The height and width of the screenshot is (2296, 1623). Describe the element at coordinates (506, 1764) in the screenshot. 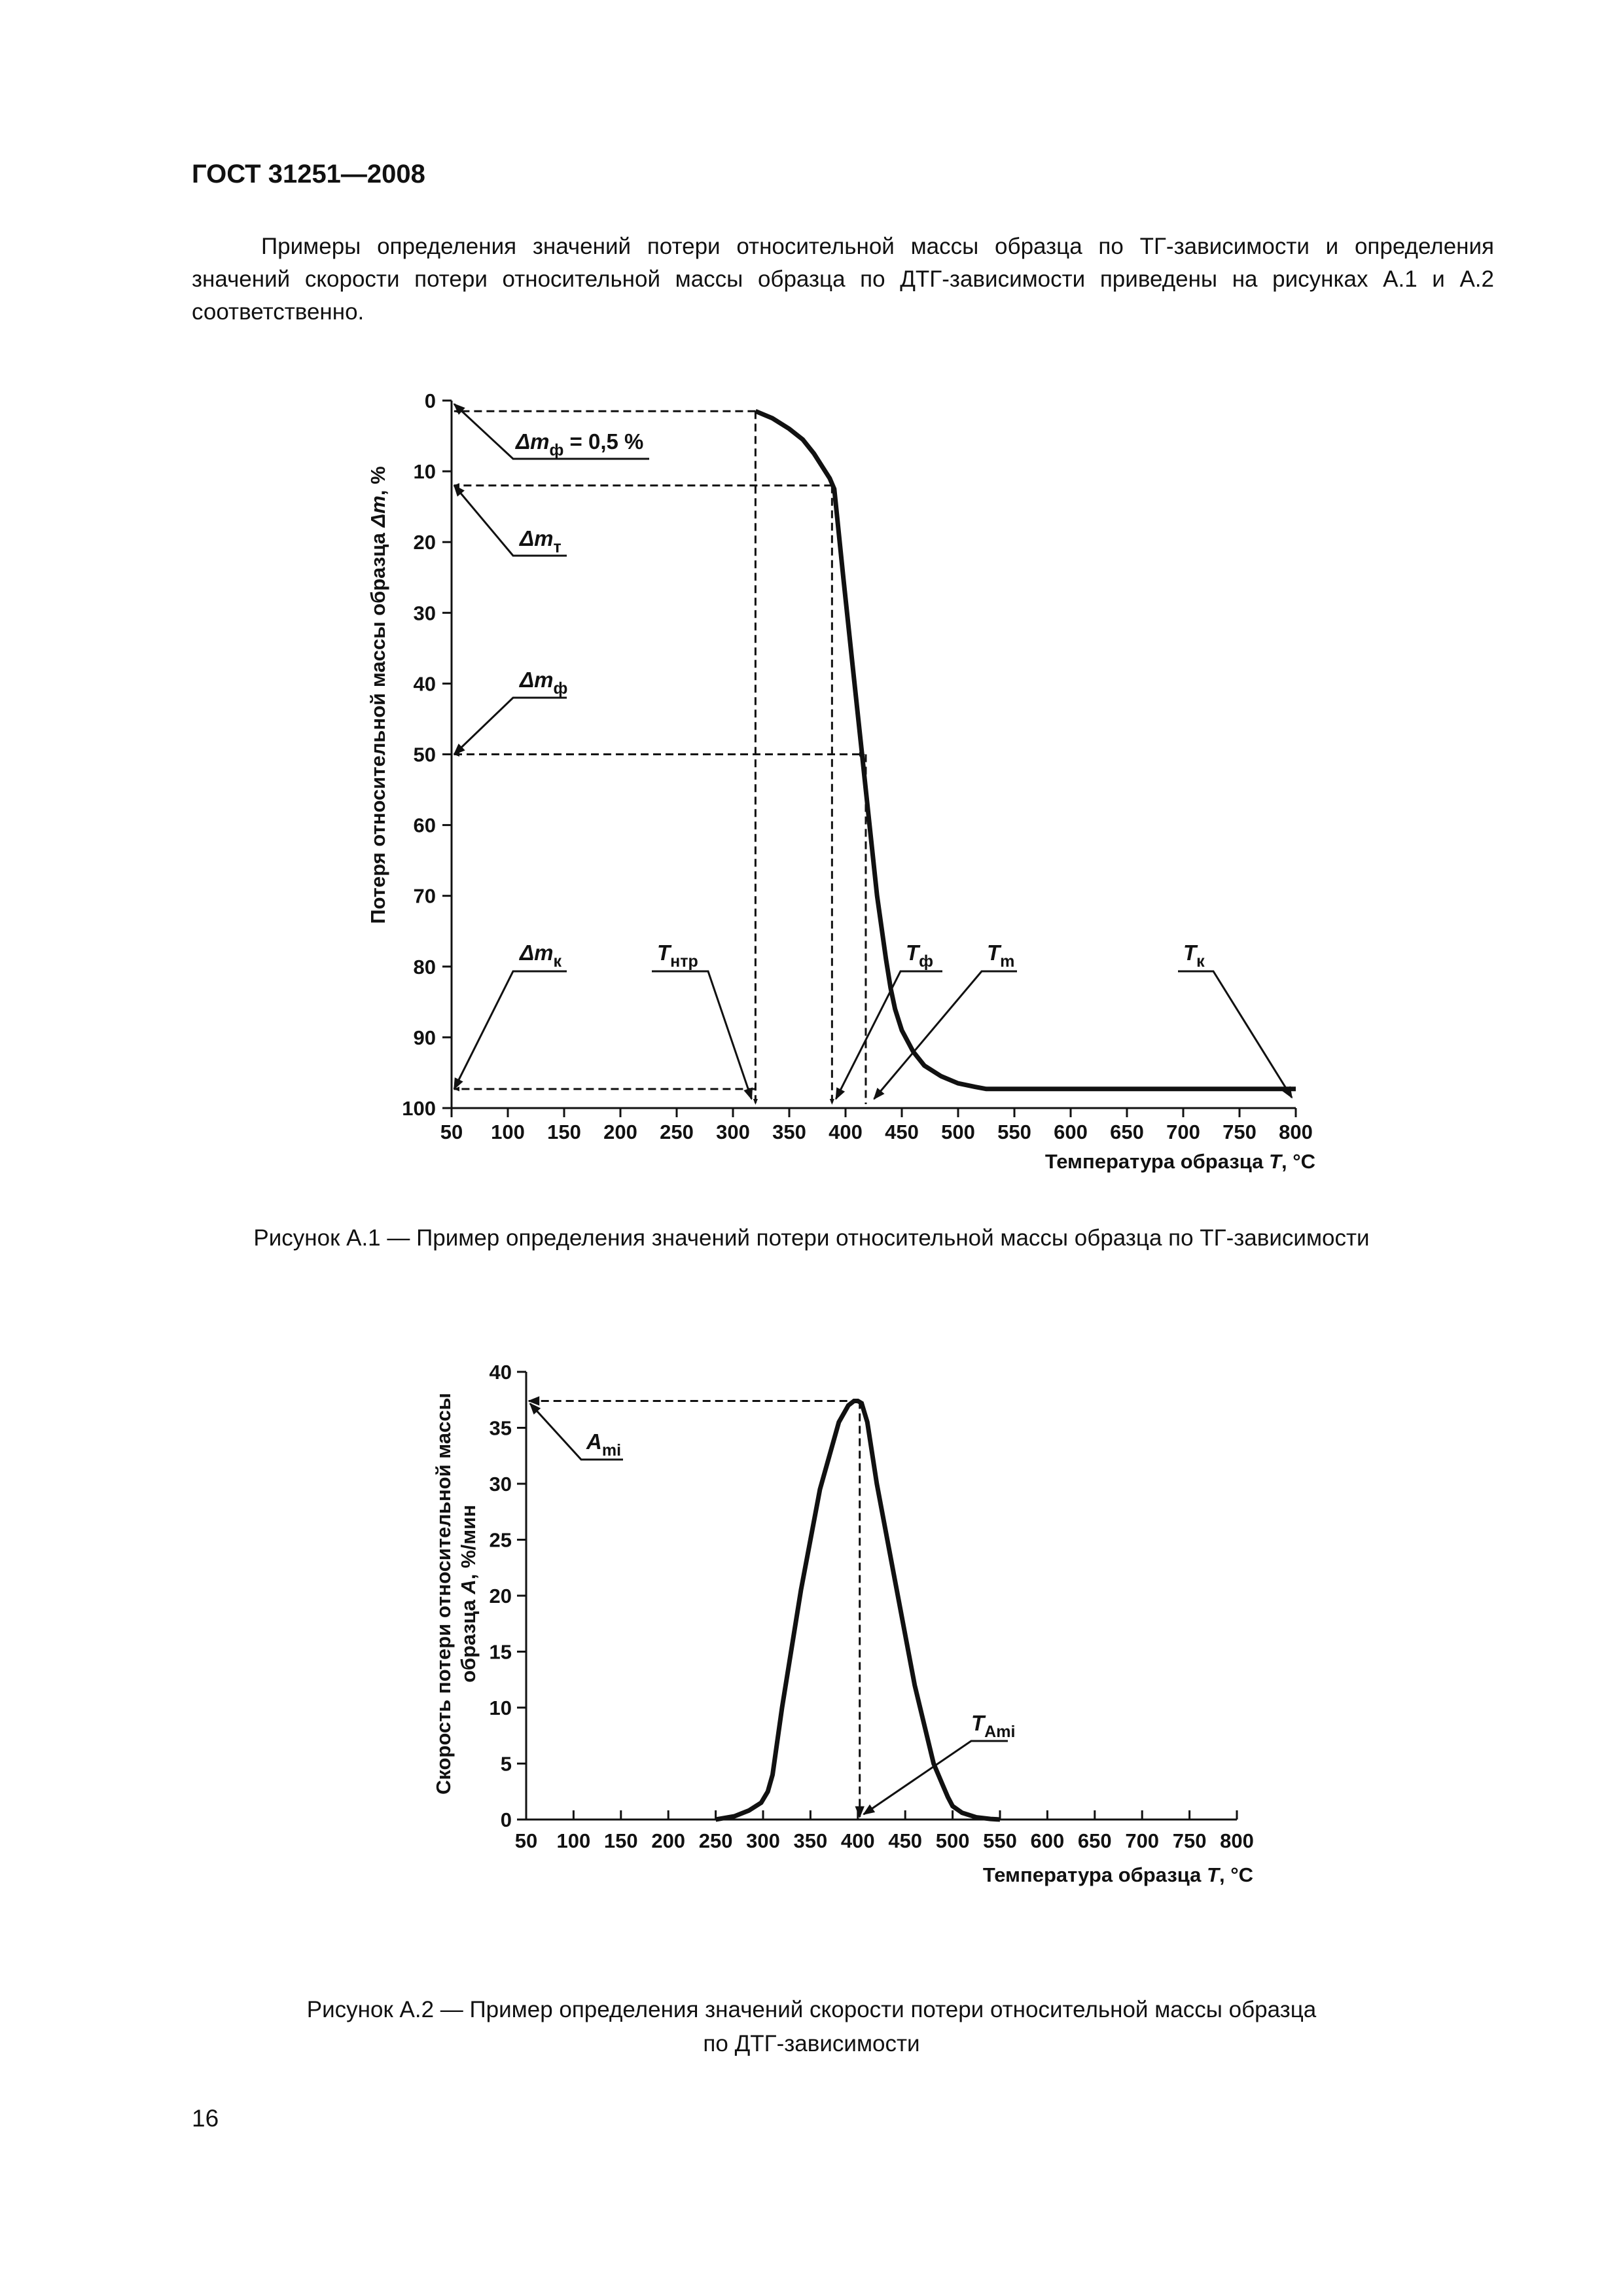

I see `y-tick-label: 5` at that location.